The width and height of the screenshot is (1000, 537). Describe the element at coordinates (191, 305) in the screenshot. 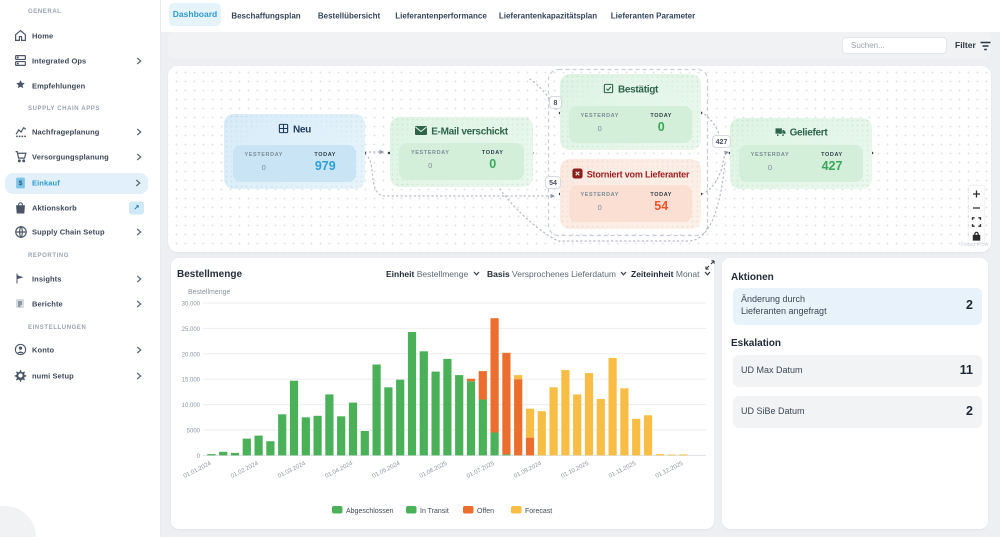

I see `svg-text: 30.000` at that location.